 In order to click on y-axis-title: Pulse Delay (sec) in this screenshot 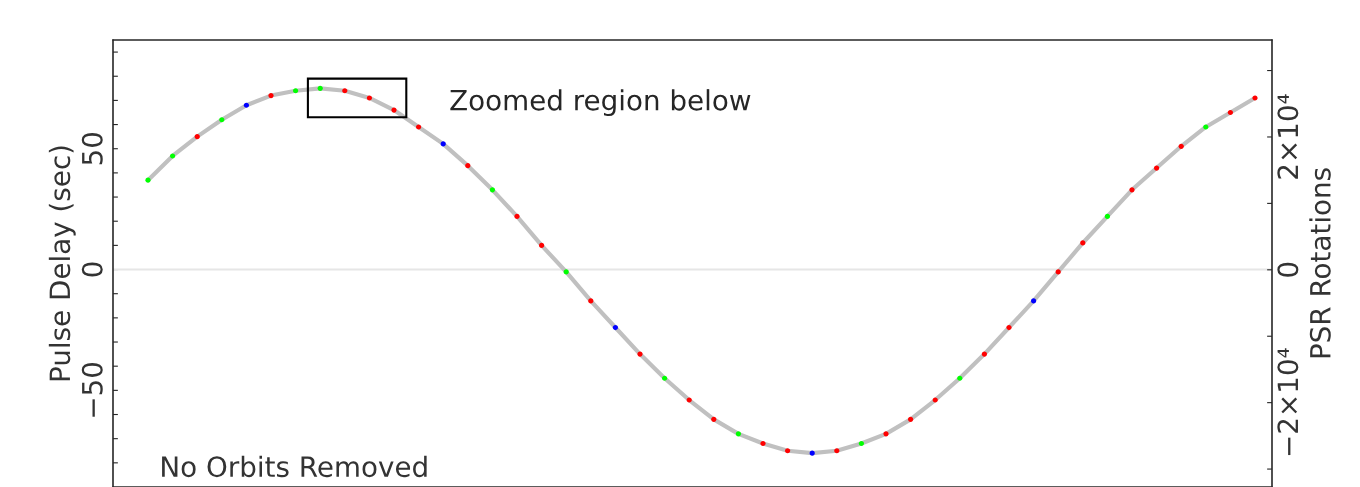, I will do `click(62, 263)`.